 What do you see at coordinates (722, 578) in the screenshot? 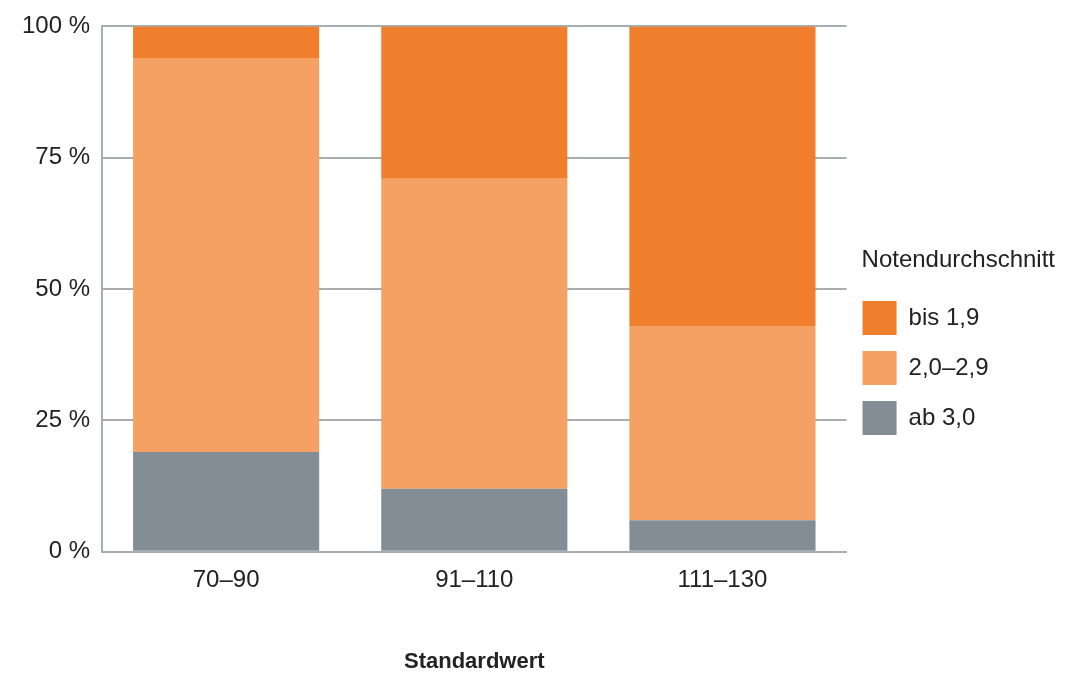
I see `x-tick-label: 111–130` at bounding box center [722, 578].